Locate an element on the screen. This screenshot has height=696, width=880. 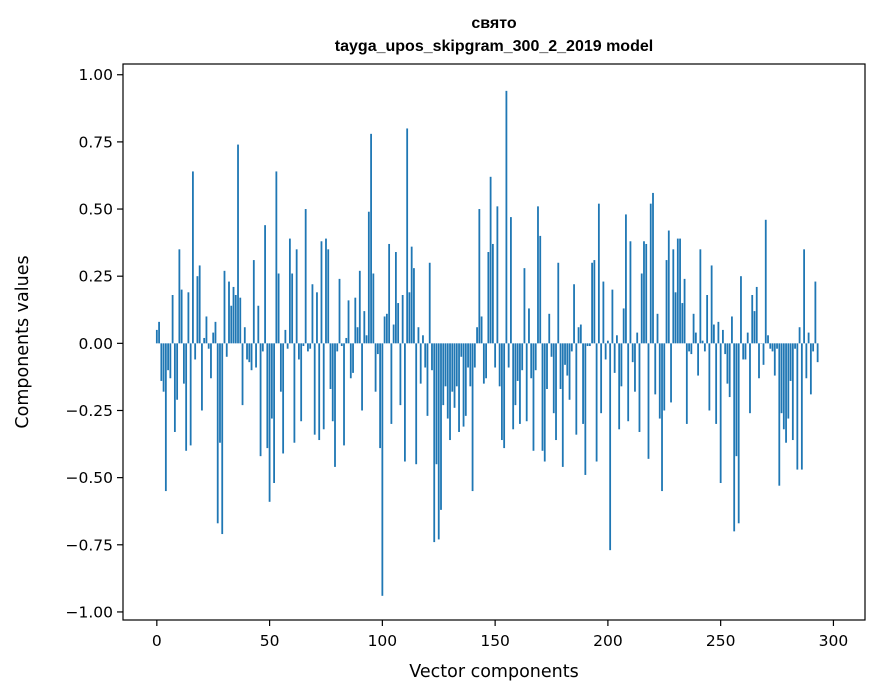
x-tick-label: 200 is located at coordinates (608, 641).